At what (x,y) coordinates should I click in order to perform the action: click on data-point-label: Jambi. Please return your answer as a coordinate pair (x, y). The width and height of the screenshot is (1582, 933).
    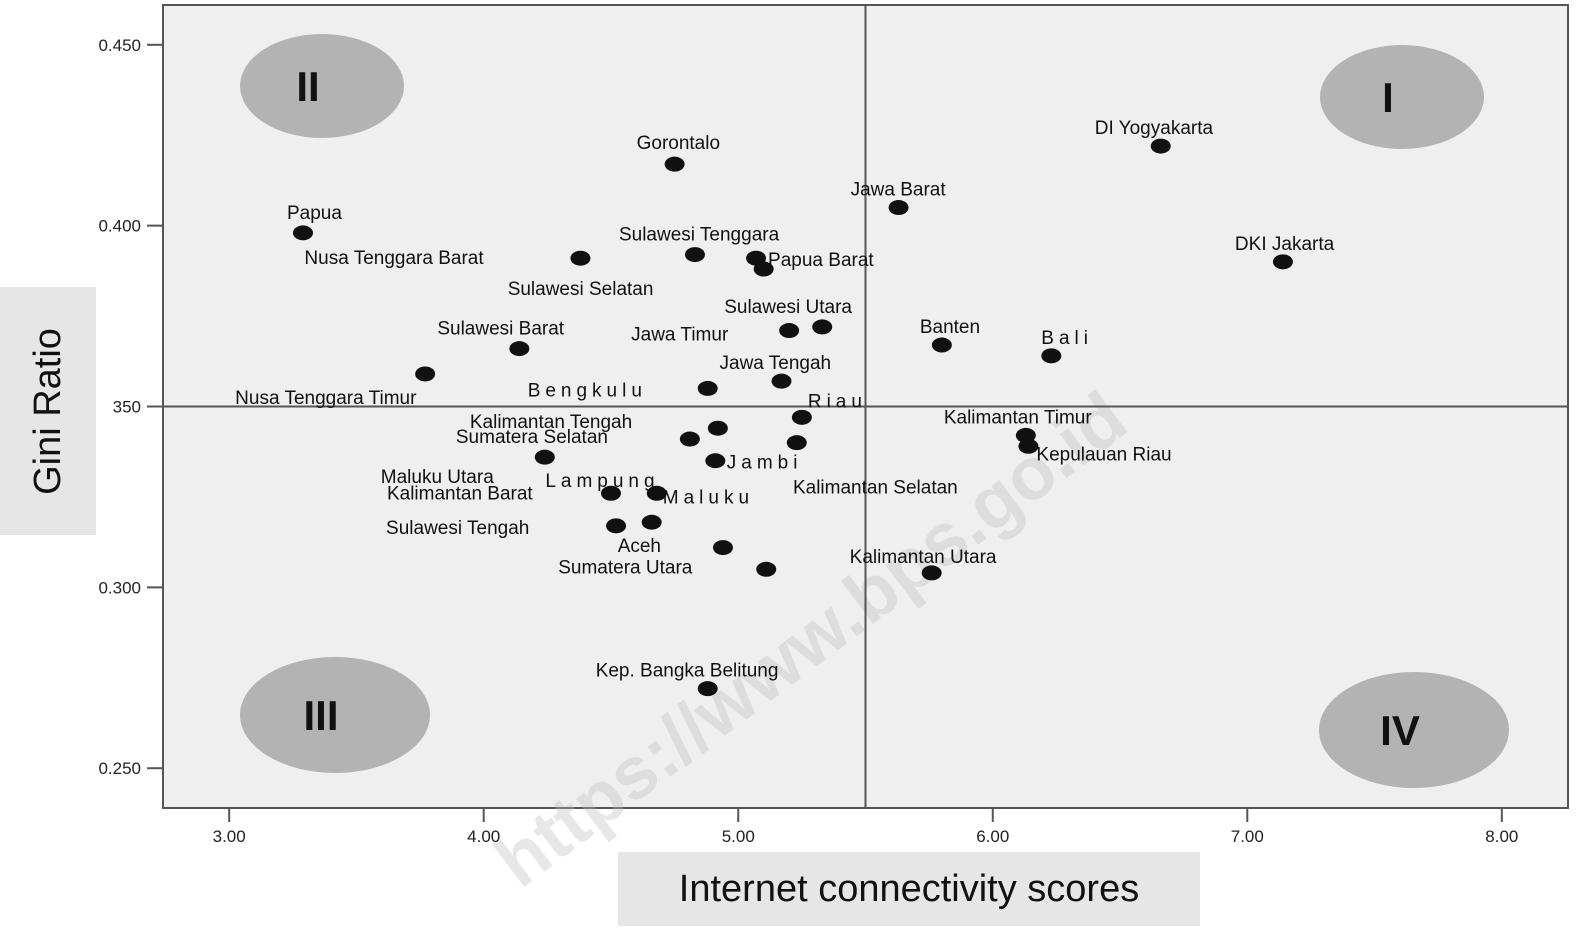
    Looking at the image, I should click on (765, 463).